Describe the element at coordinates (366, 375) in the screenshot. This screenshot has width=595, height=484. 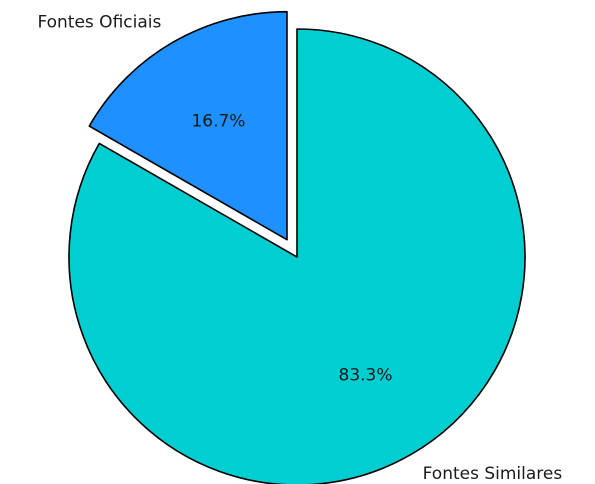
I see `pie-percent-label-fontes-similares: 83.3%` at that location.